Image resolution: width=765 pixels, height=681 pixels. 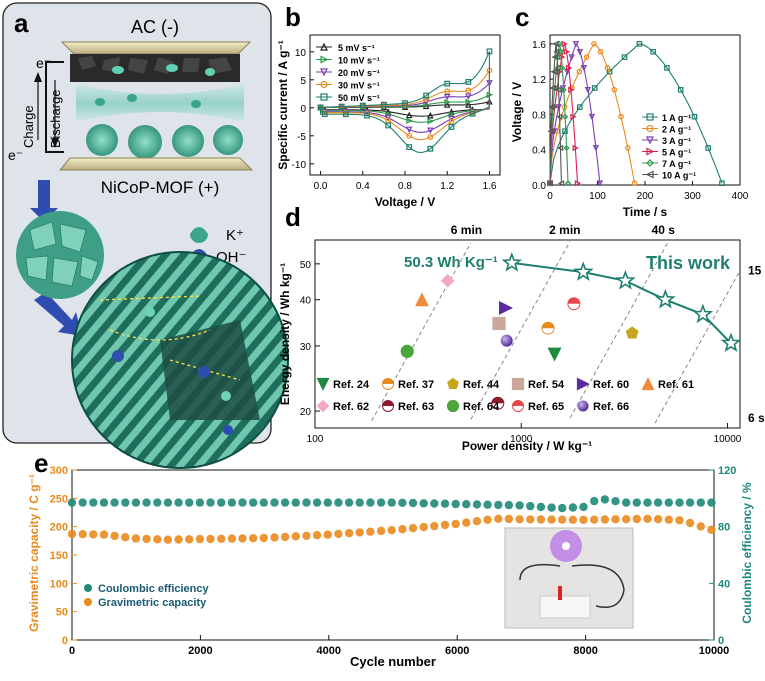 What do you see at coordinates (38, 77) in the screenshot?
I see `charge-arrow-head-icon` at bounding box center [38, 77].